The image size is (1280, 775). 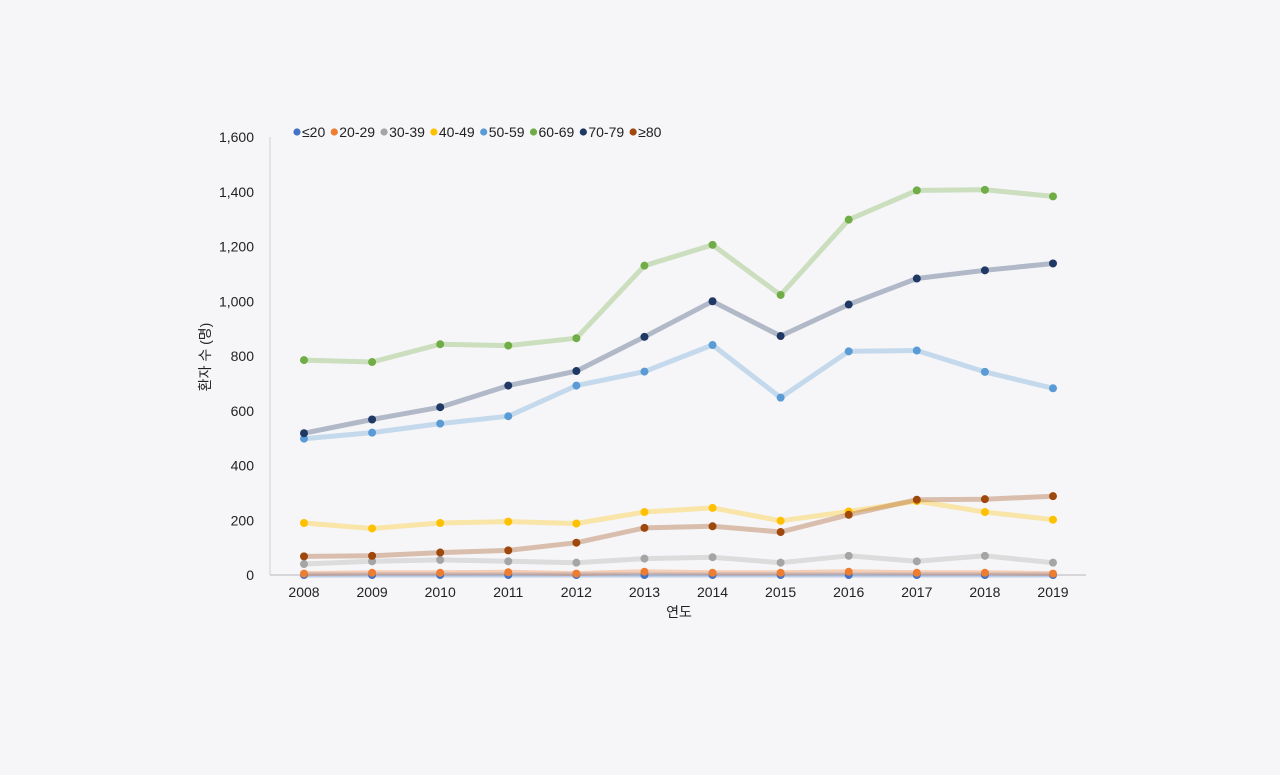 I want to click on x-tick-label: 2012, so click(x=576, y=592).